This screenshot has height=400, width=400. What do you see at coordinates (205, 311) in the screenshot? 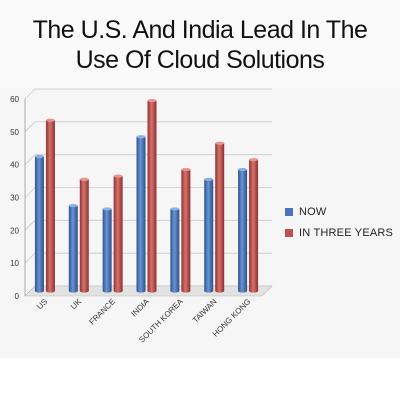
I see `x-tick-label: TAIWAN` at bounding box center [205, 311].